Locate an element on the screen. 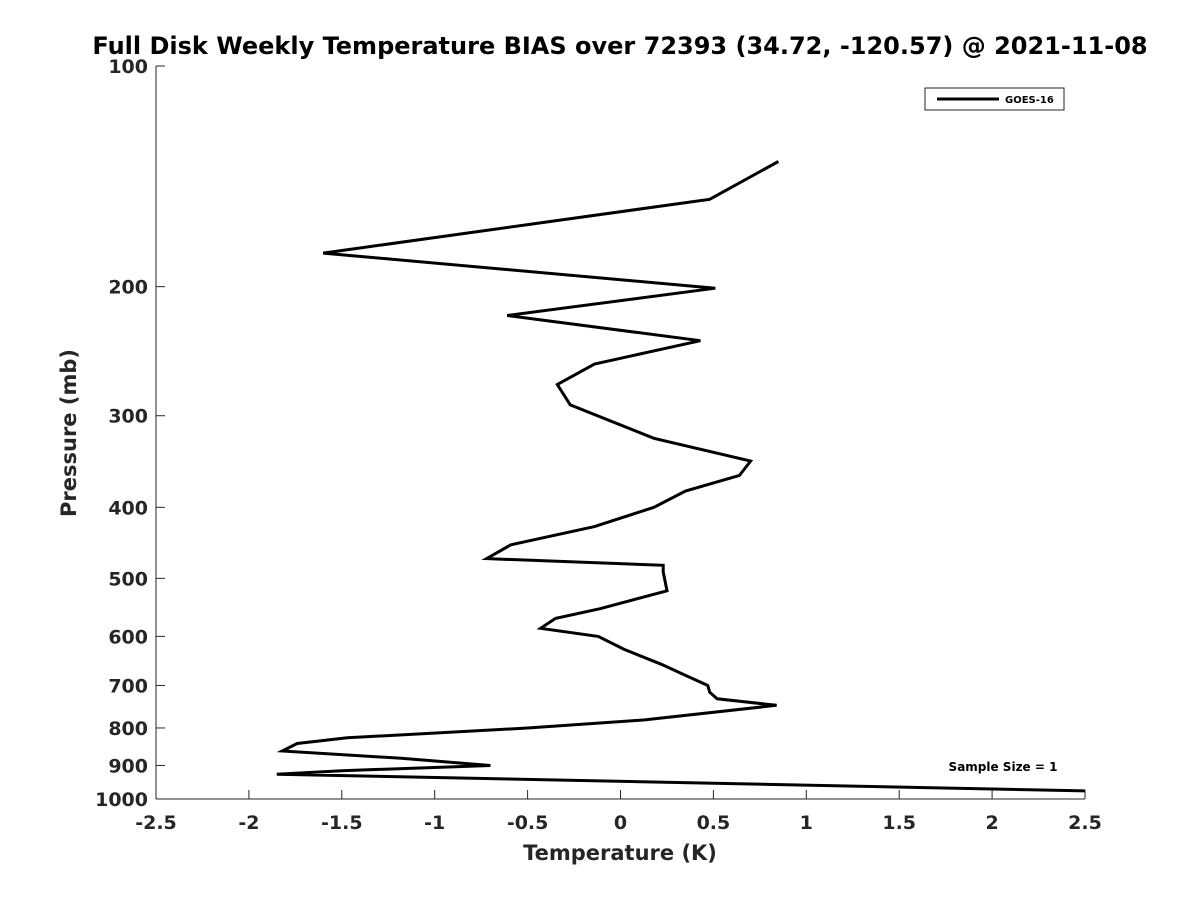 The image size is (1200, 900). x-tick-label: -1 is located at coordinates (434, 823).